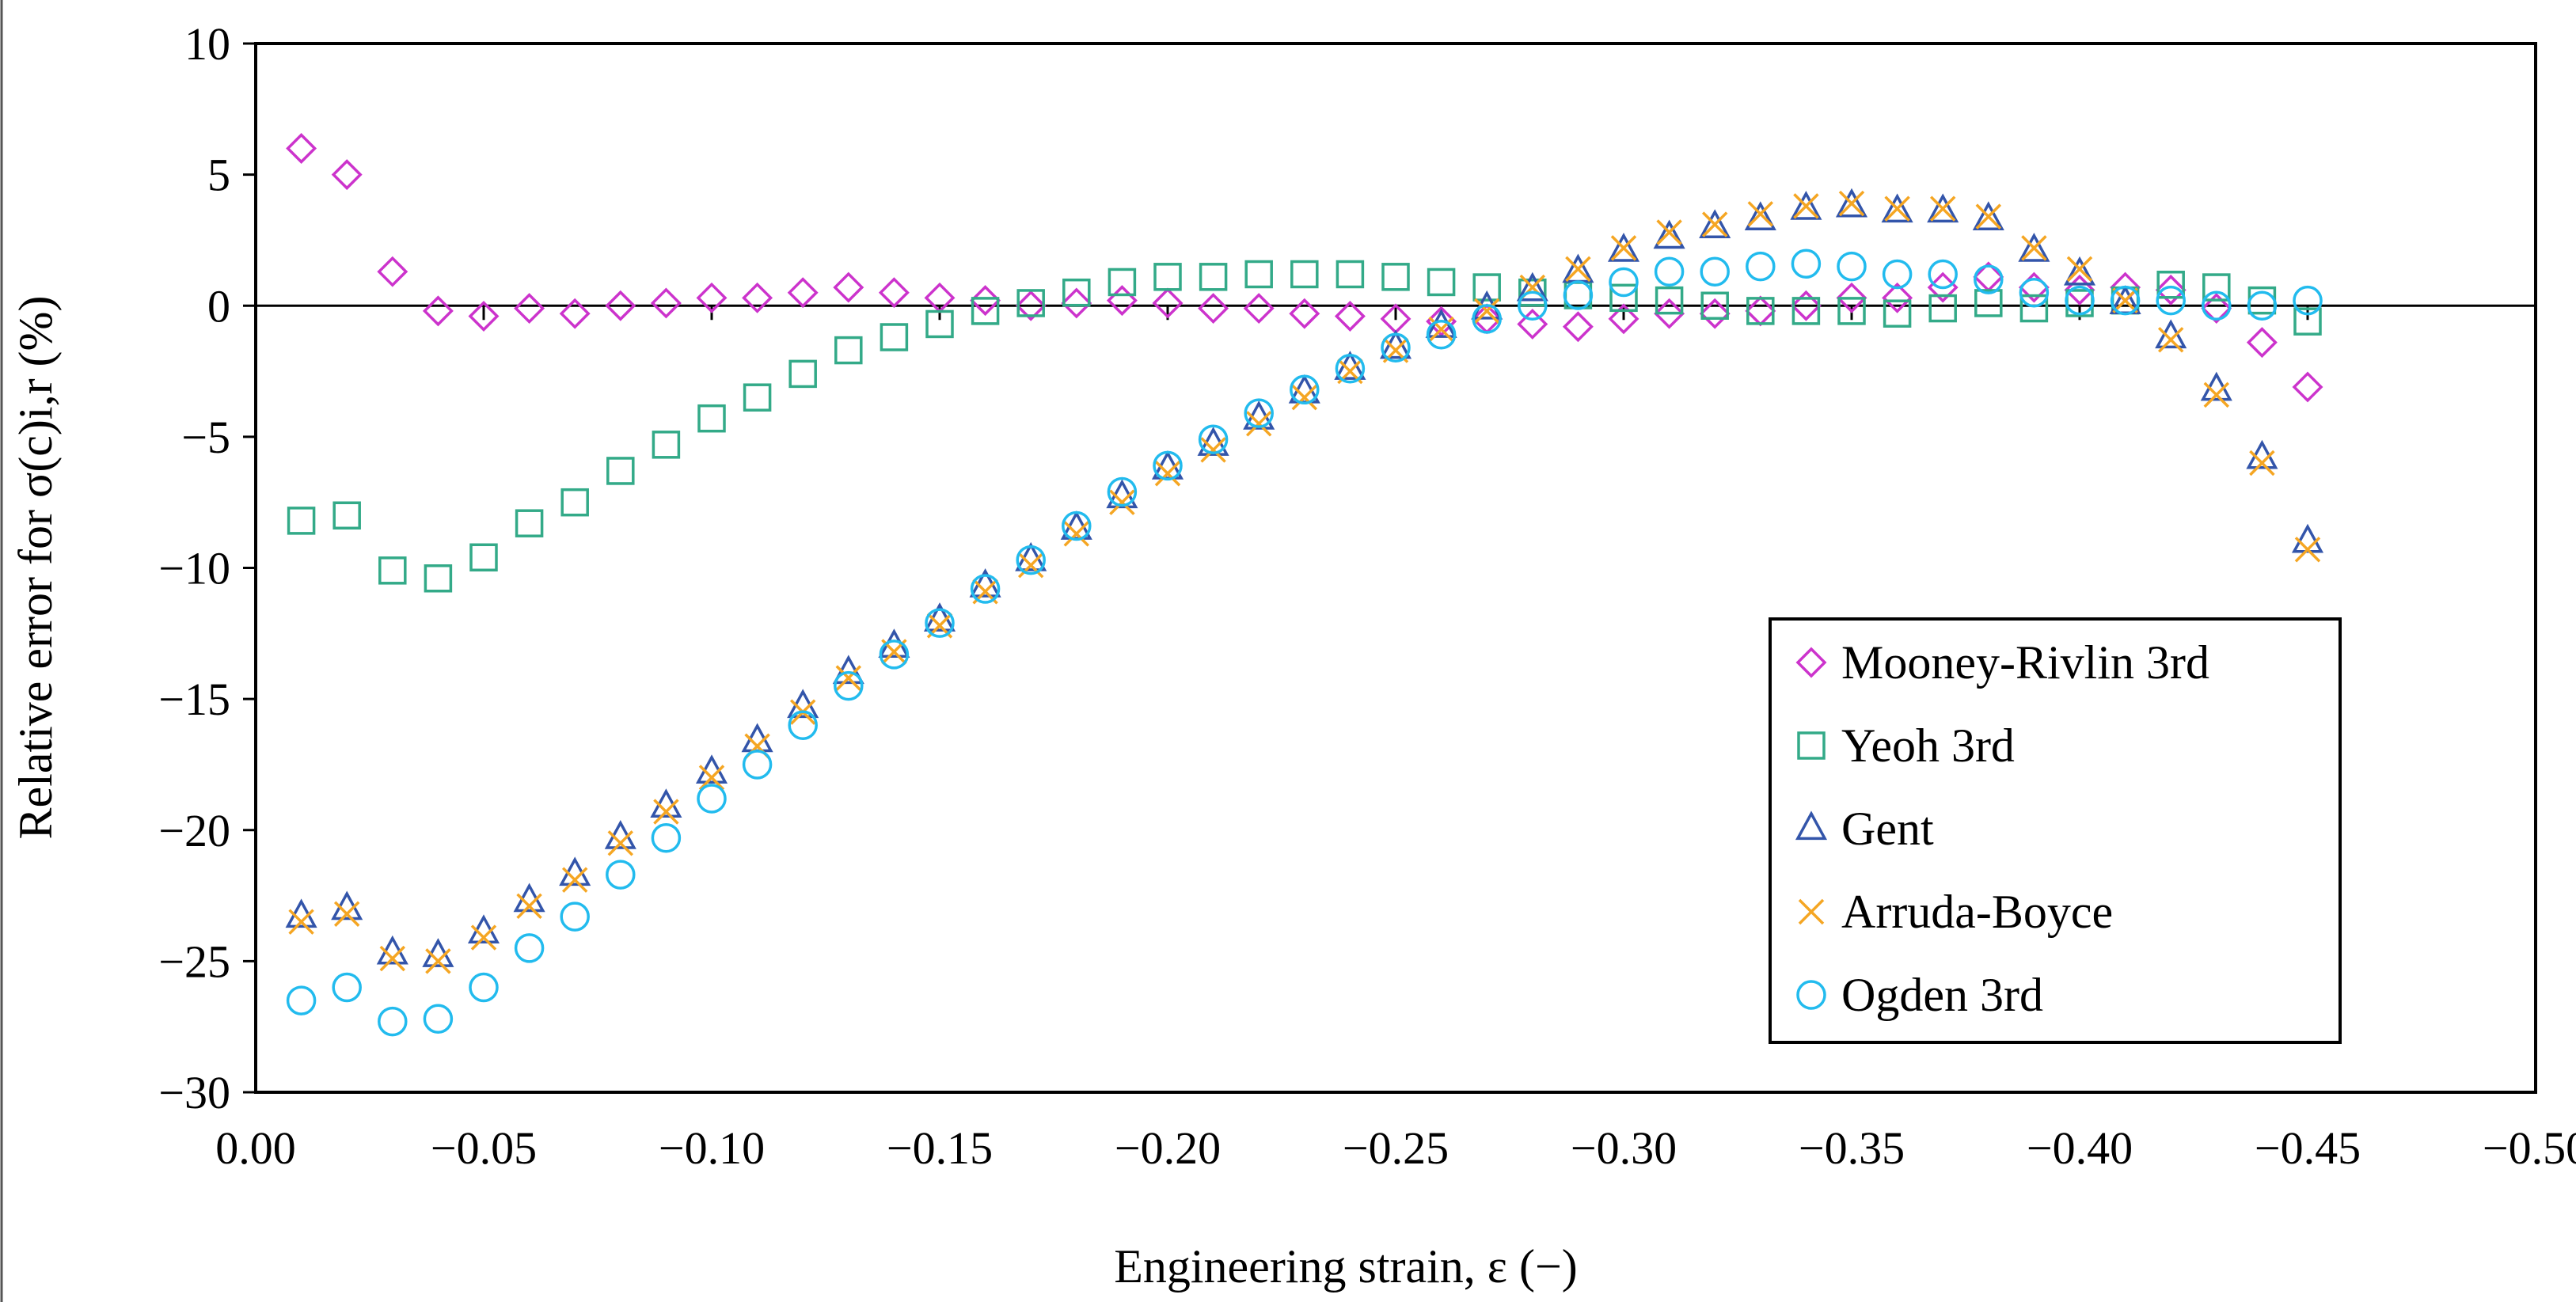 The image size is (2576, 1302). What do you see at coordinates (194, 830) in the screenshot?
I see `y-tick-label: −20` at bounding box center [194, 830].